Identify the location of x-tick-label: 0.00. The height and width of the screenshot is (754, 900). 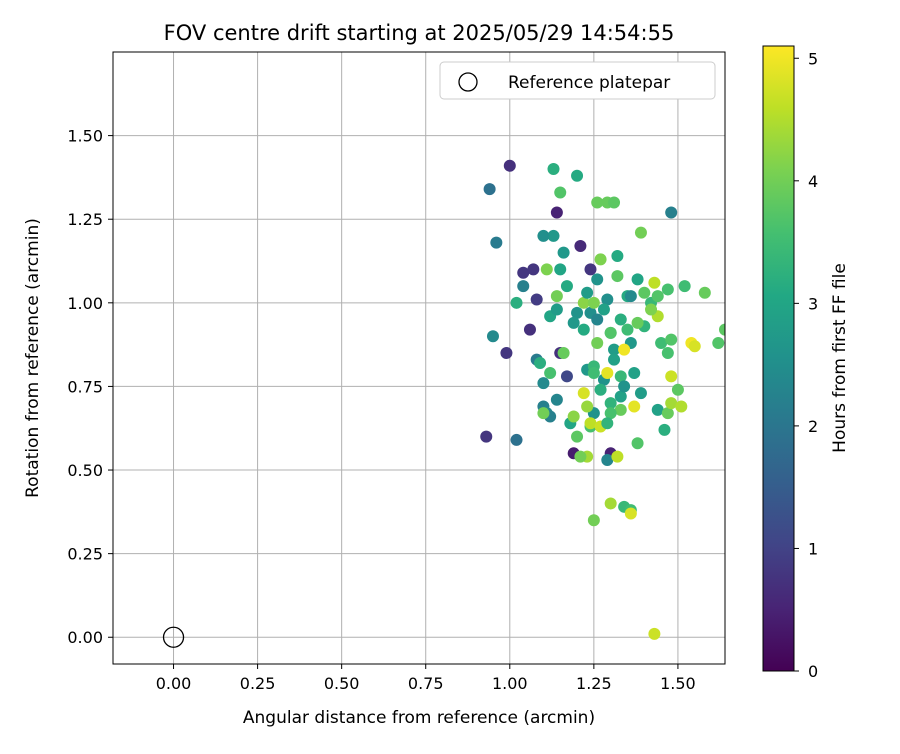
(174, 683).